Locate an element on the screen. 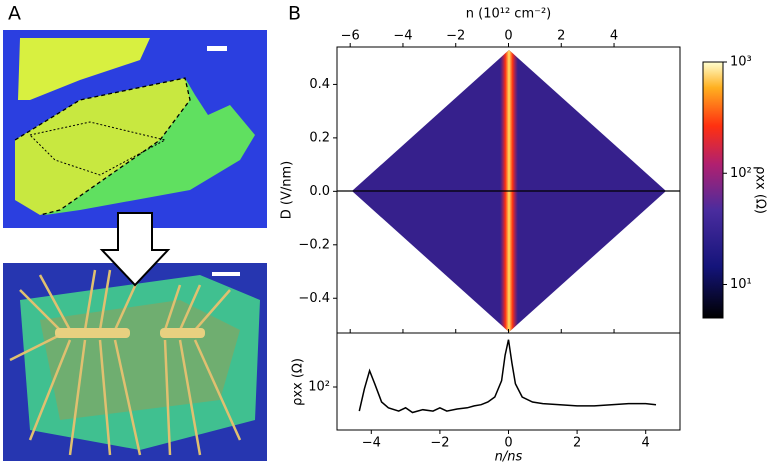  line-frame is located at coordinates (508, 381).